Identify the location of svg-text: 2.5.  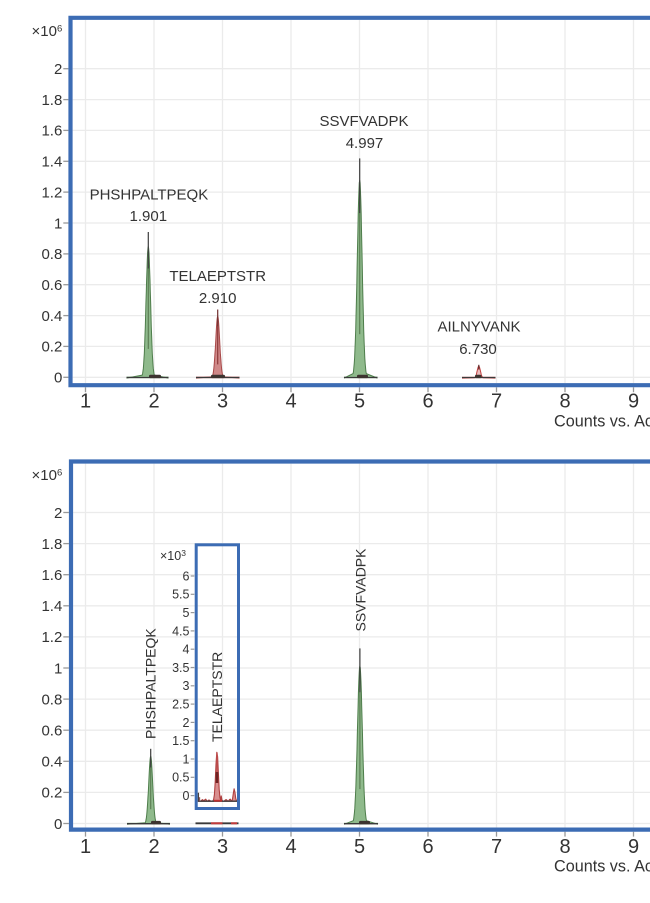
(180, 705).